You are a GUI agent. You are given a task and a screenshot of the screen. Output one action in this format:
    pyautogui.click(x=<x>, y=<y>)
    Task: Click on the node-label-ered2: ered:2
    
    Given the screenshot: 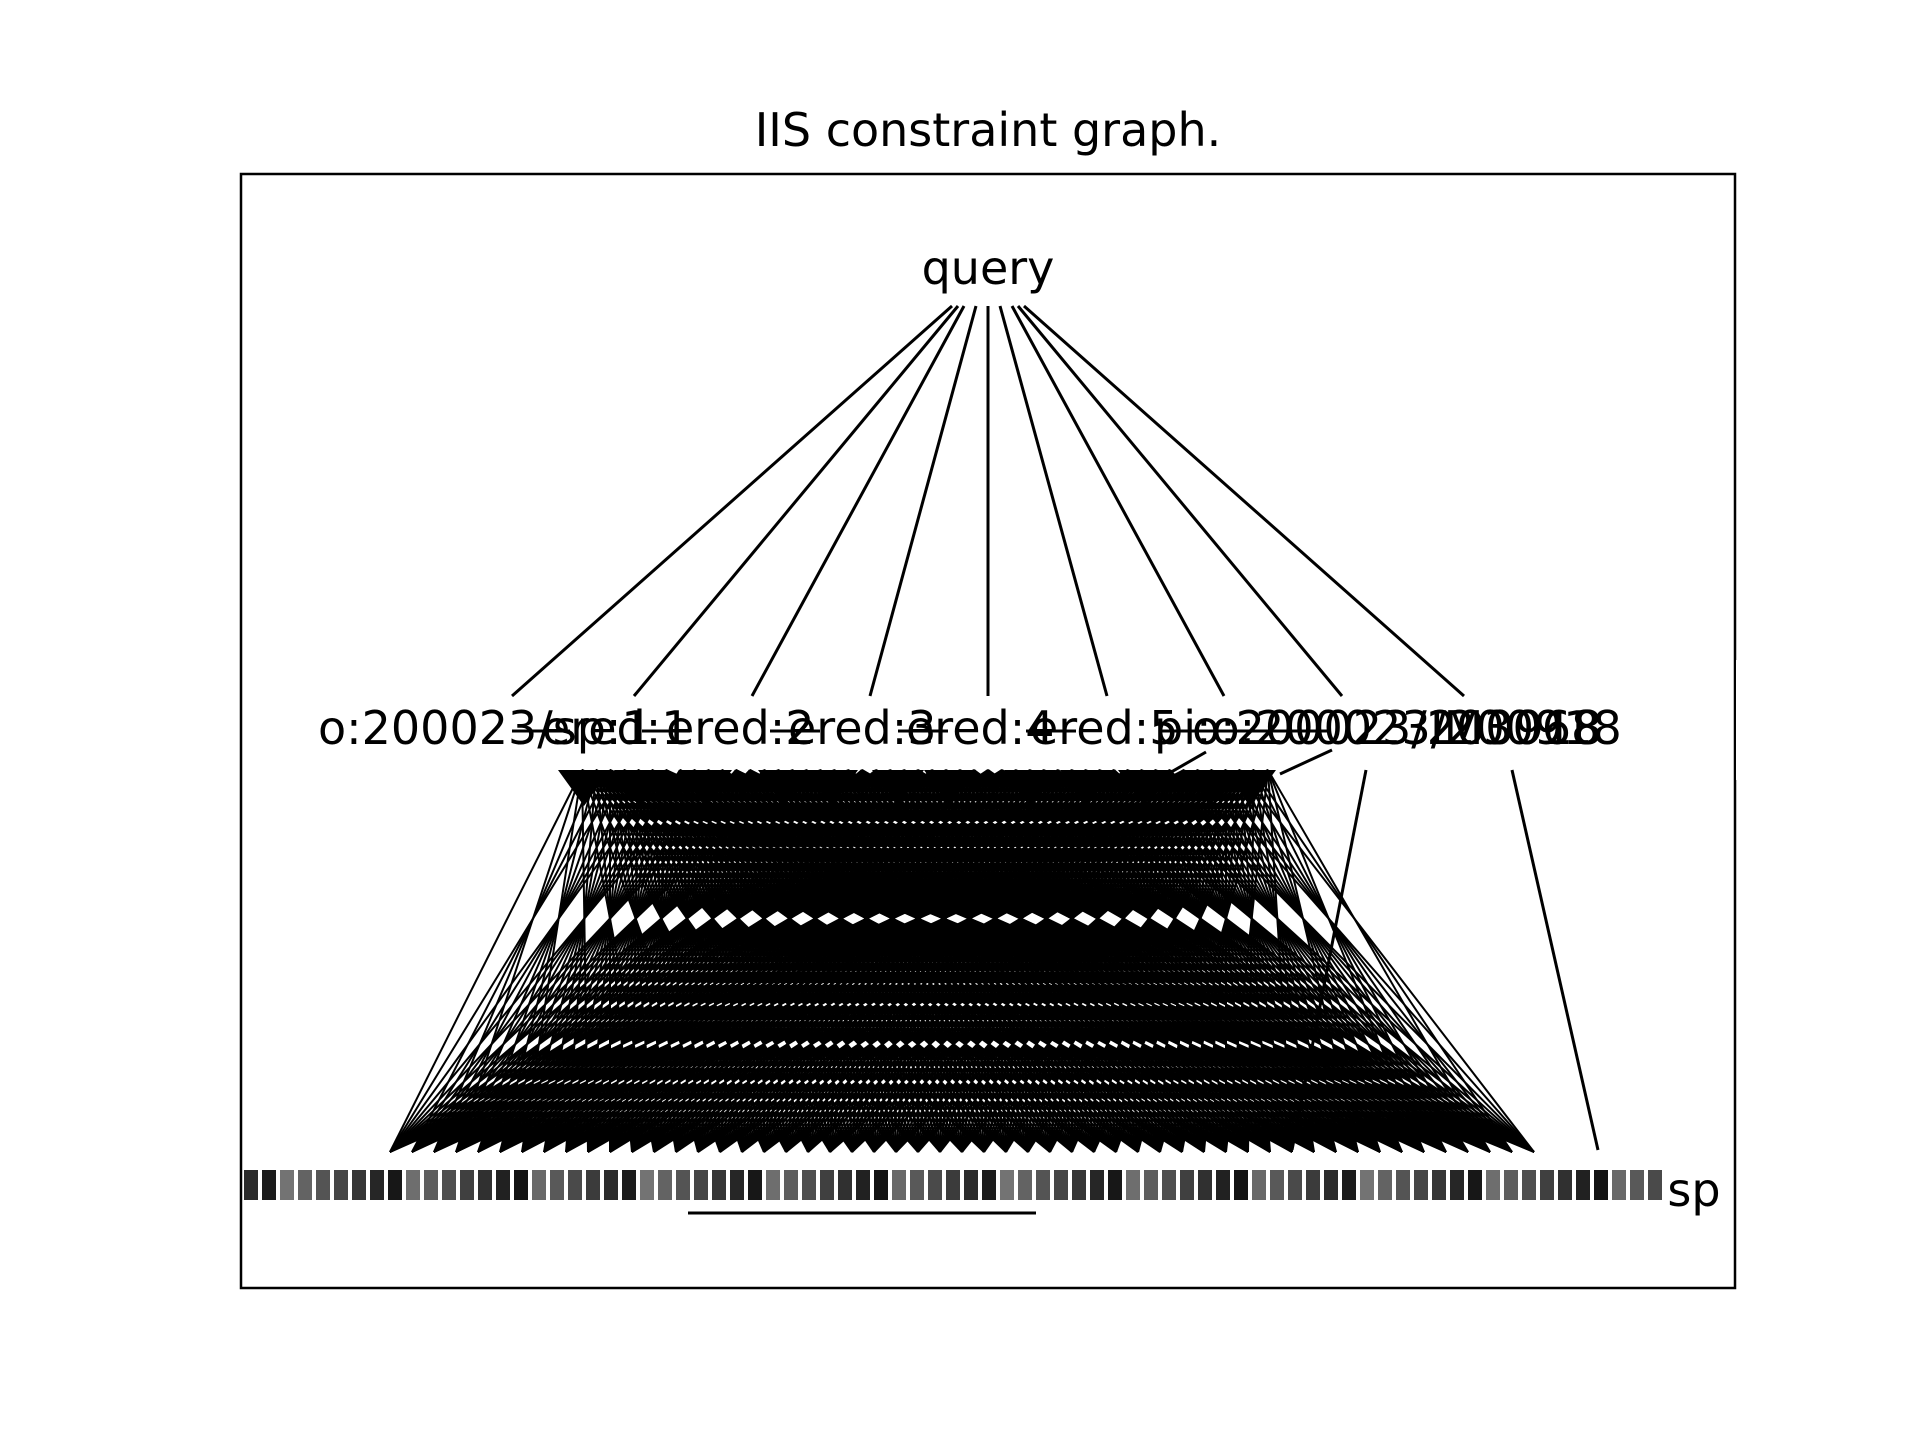 What is the action you would take?
    pyautogui.click(x=740, y=728)
    